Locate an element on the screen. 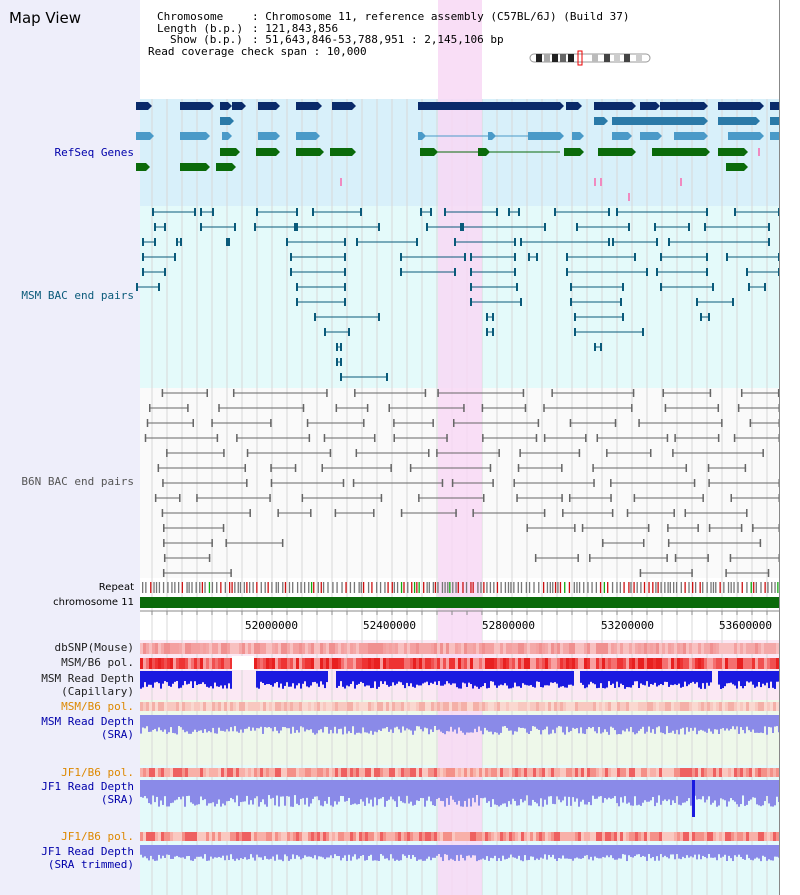 This screenshot has width=800, height=895. jf1-depth-trimmed-label: JF1 Read Depth (SRA trimmed) is located at coordinates (87, 858).